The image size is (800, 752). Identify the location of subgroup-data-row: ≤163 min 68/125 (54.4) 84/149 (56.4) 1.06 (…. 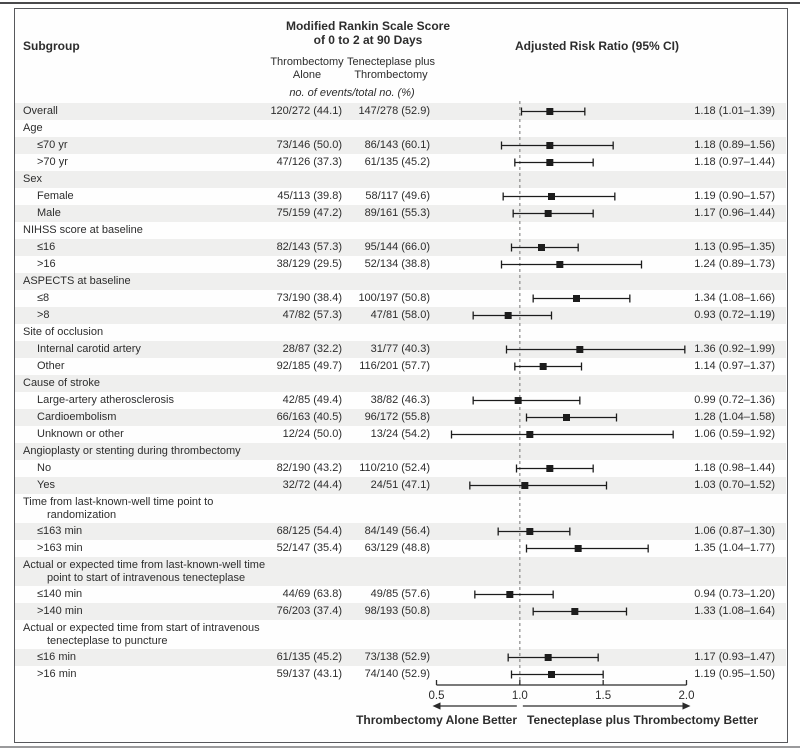
(400, 531).